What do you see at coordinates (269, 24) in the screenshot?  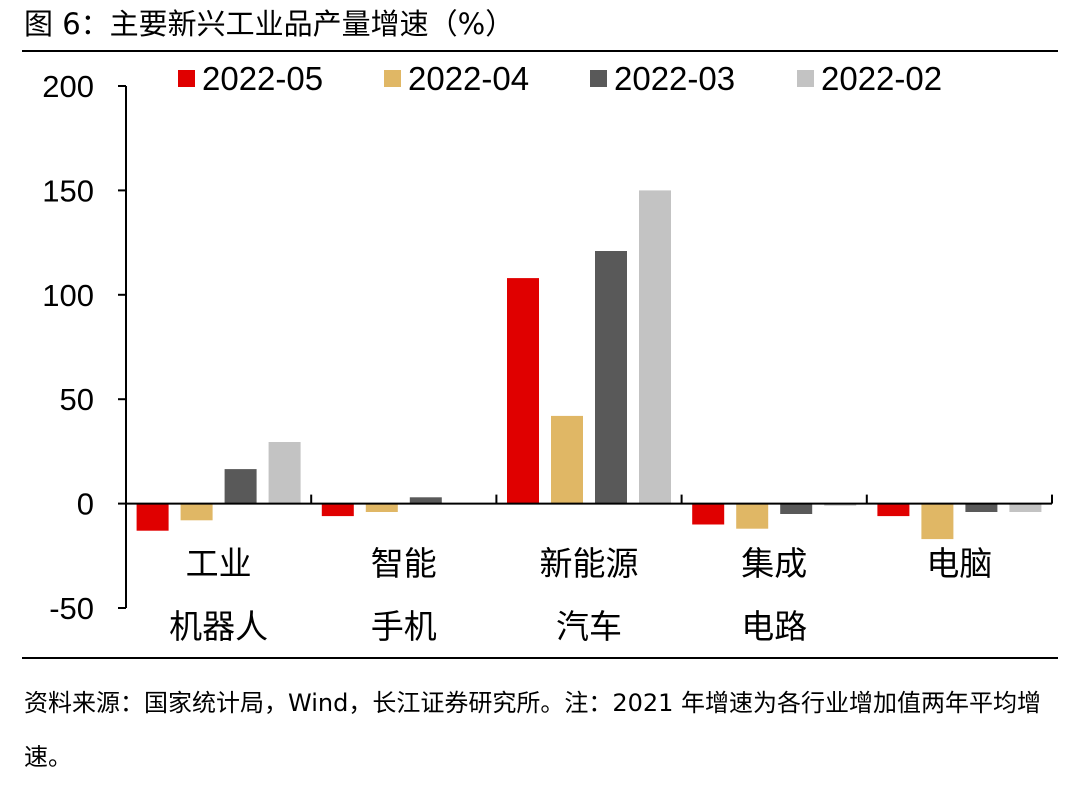 I see `figure-title: 图 6：主要新兴工业品产量增速（%）` at bounding box center [269, 24].